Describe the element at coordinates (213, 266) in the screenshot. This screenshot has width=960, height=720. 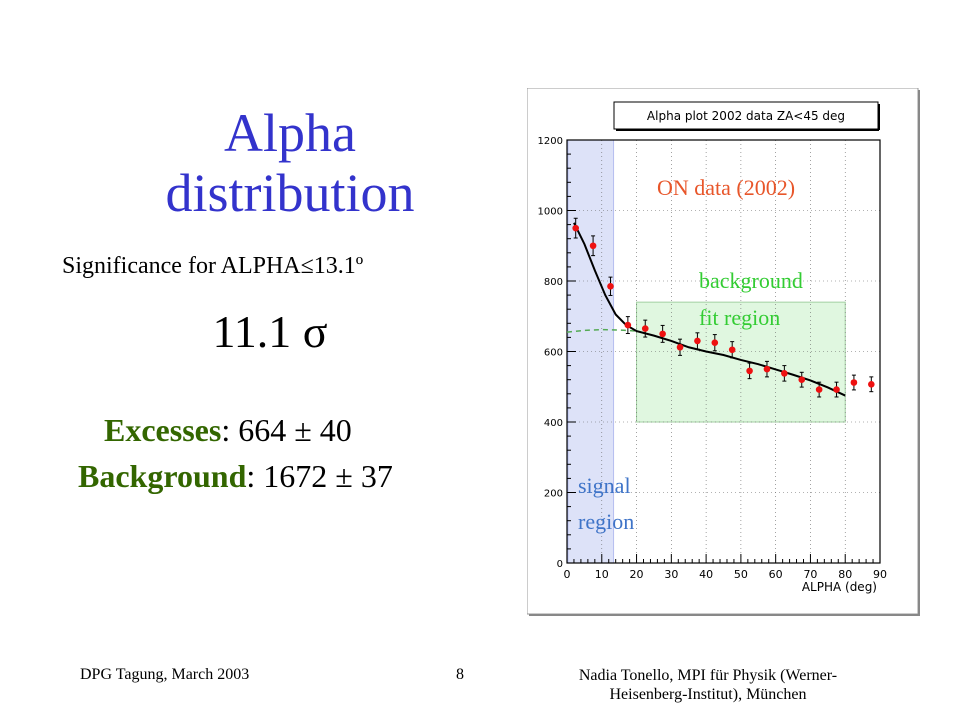
I see `significance-label: Significance for ALPHA≤13.1º` at that location.